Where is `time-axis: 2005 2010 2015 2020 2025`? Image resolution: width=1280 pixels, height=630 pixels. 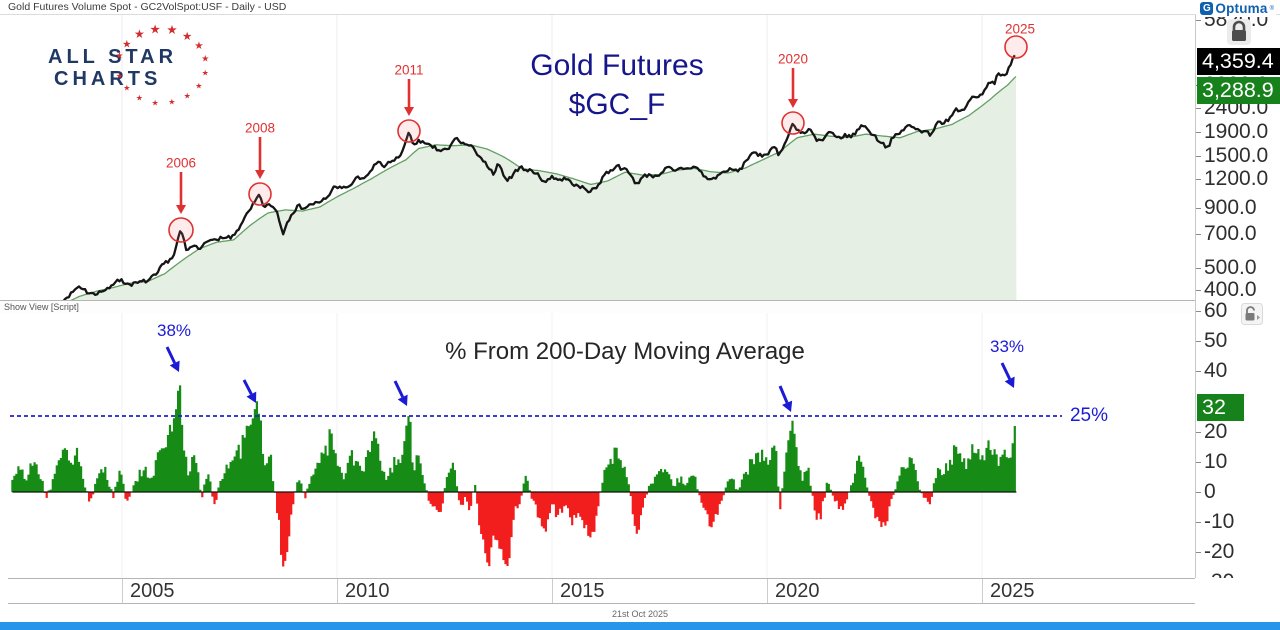 time-axis: 2005 2010 2015 2020 2025 is located at coordinates (601, 591).